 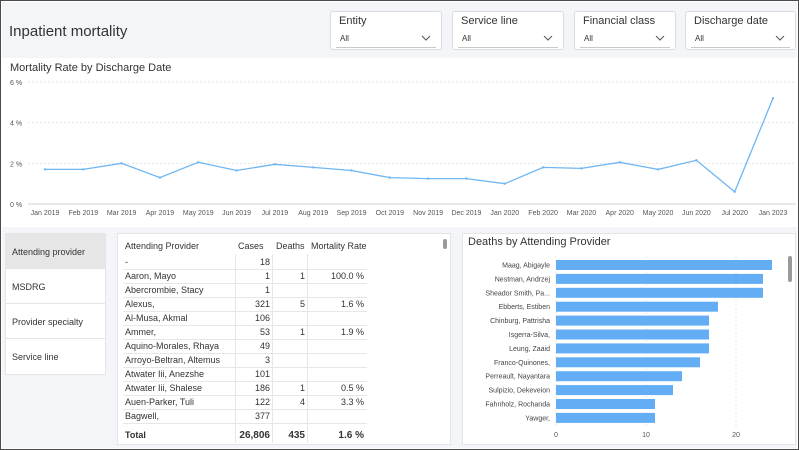 I want to click on bar-chart-scrollbar, so click(x=790, y=269).